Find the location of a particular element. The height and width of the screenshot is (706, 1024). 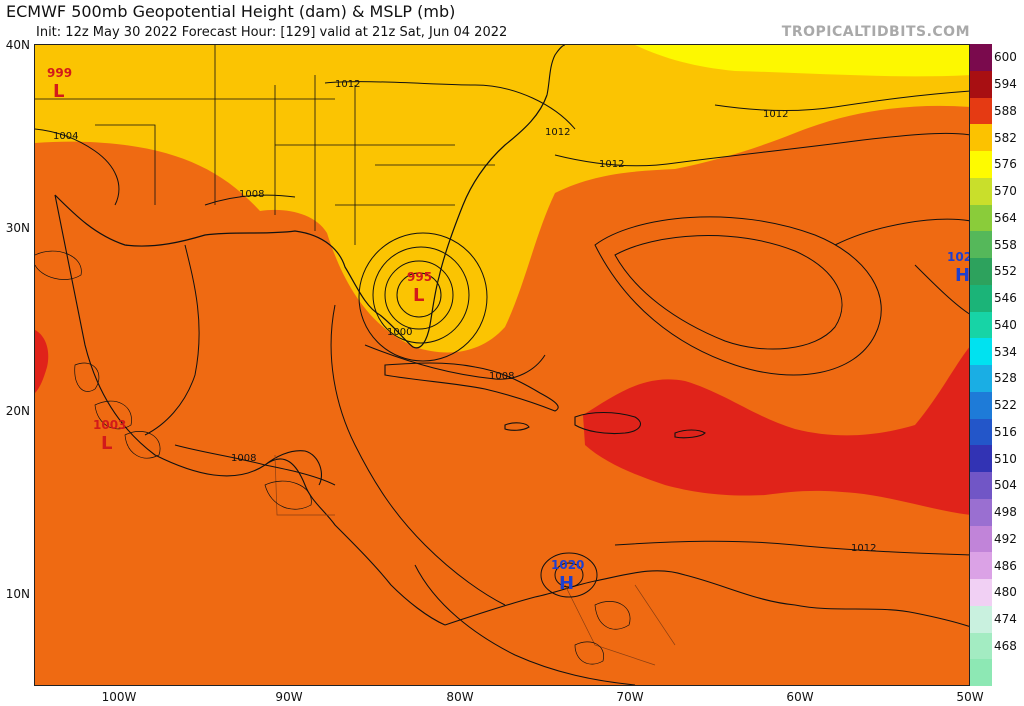

island-puerto-rico is located at coordinates (690, 434).